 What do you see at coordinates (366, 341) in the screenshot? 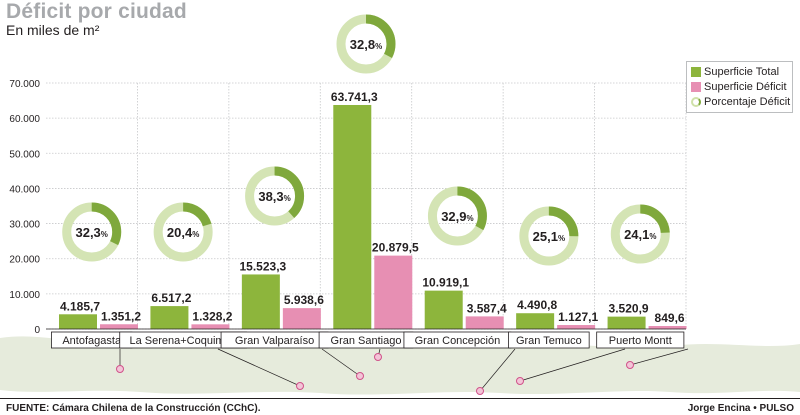
I see `category-label: Gran Santiago` at bounding box center [366, 341].